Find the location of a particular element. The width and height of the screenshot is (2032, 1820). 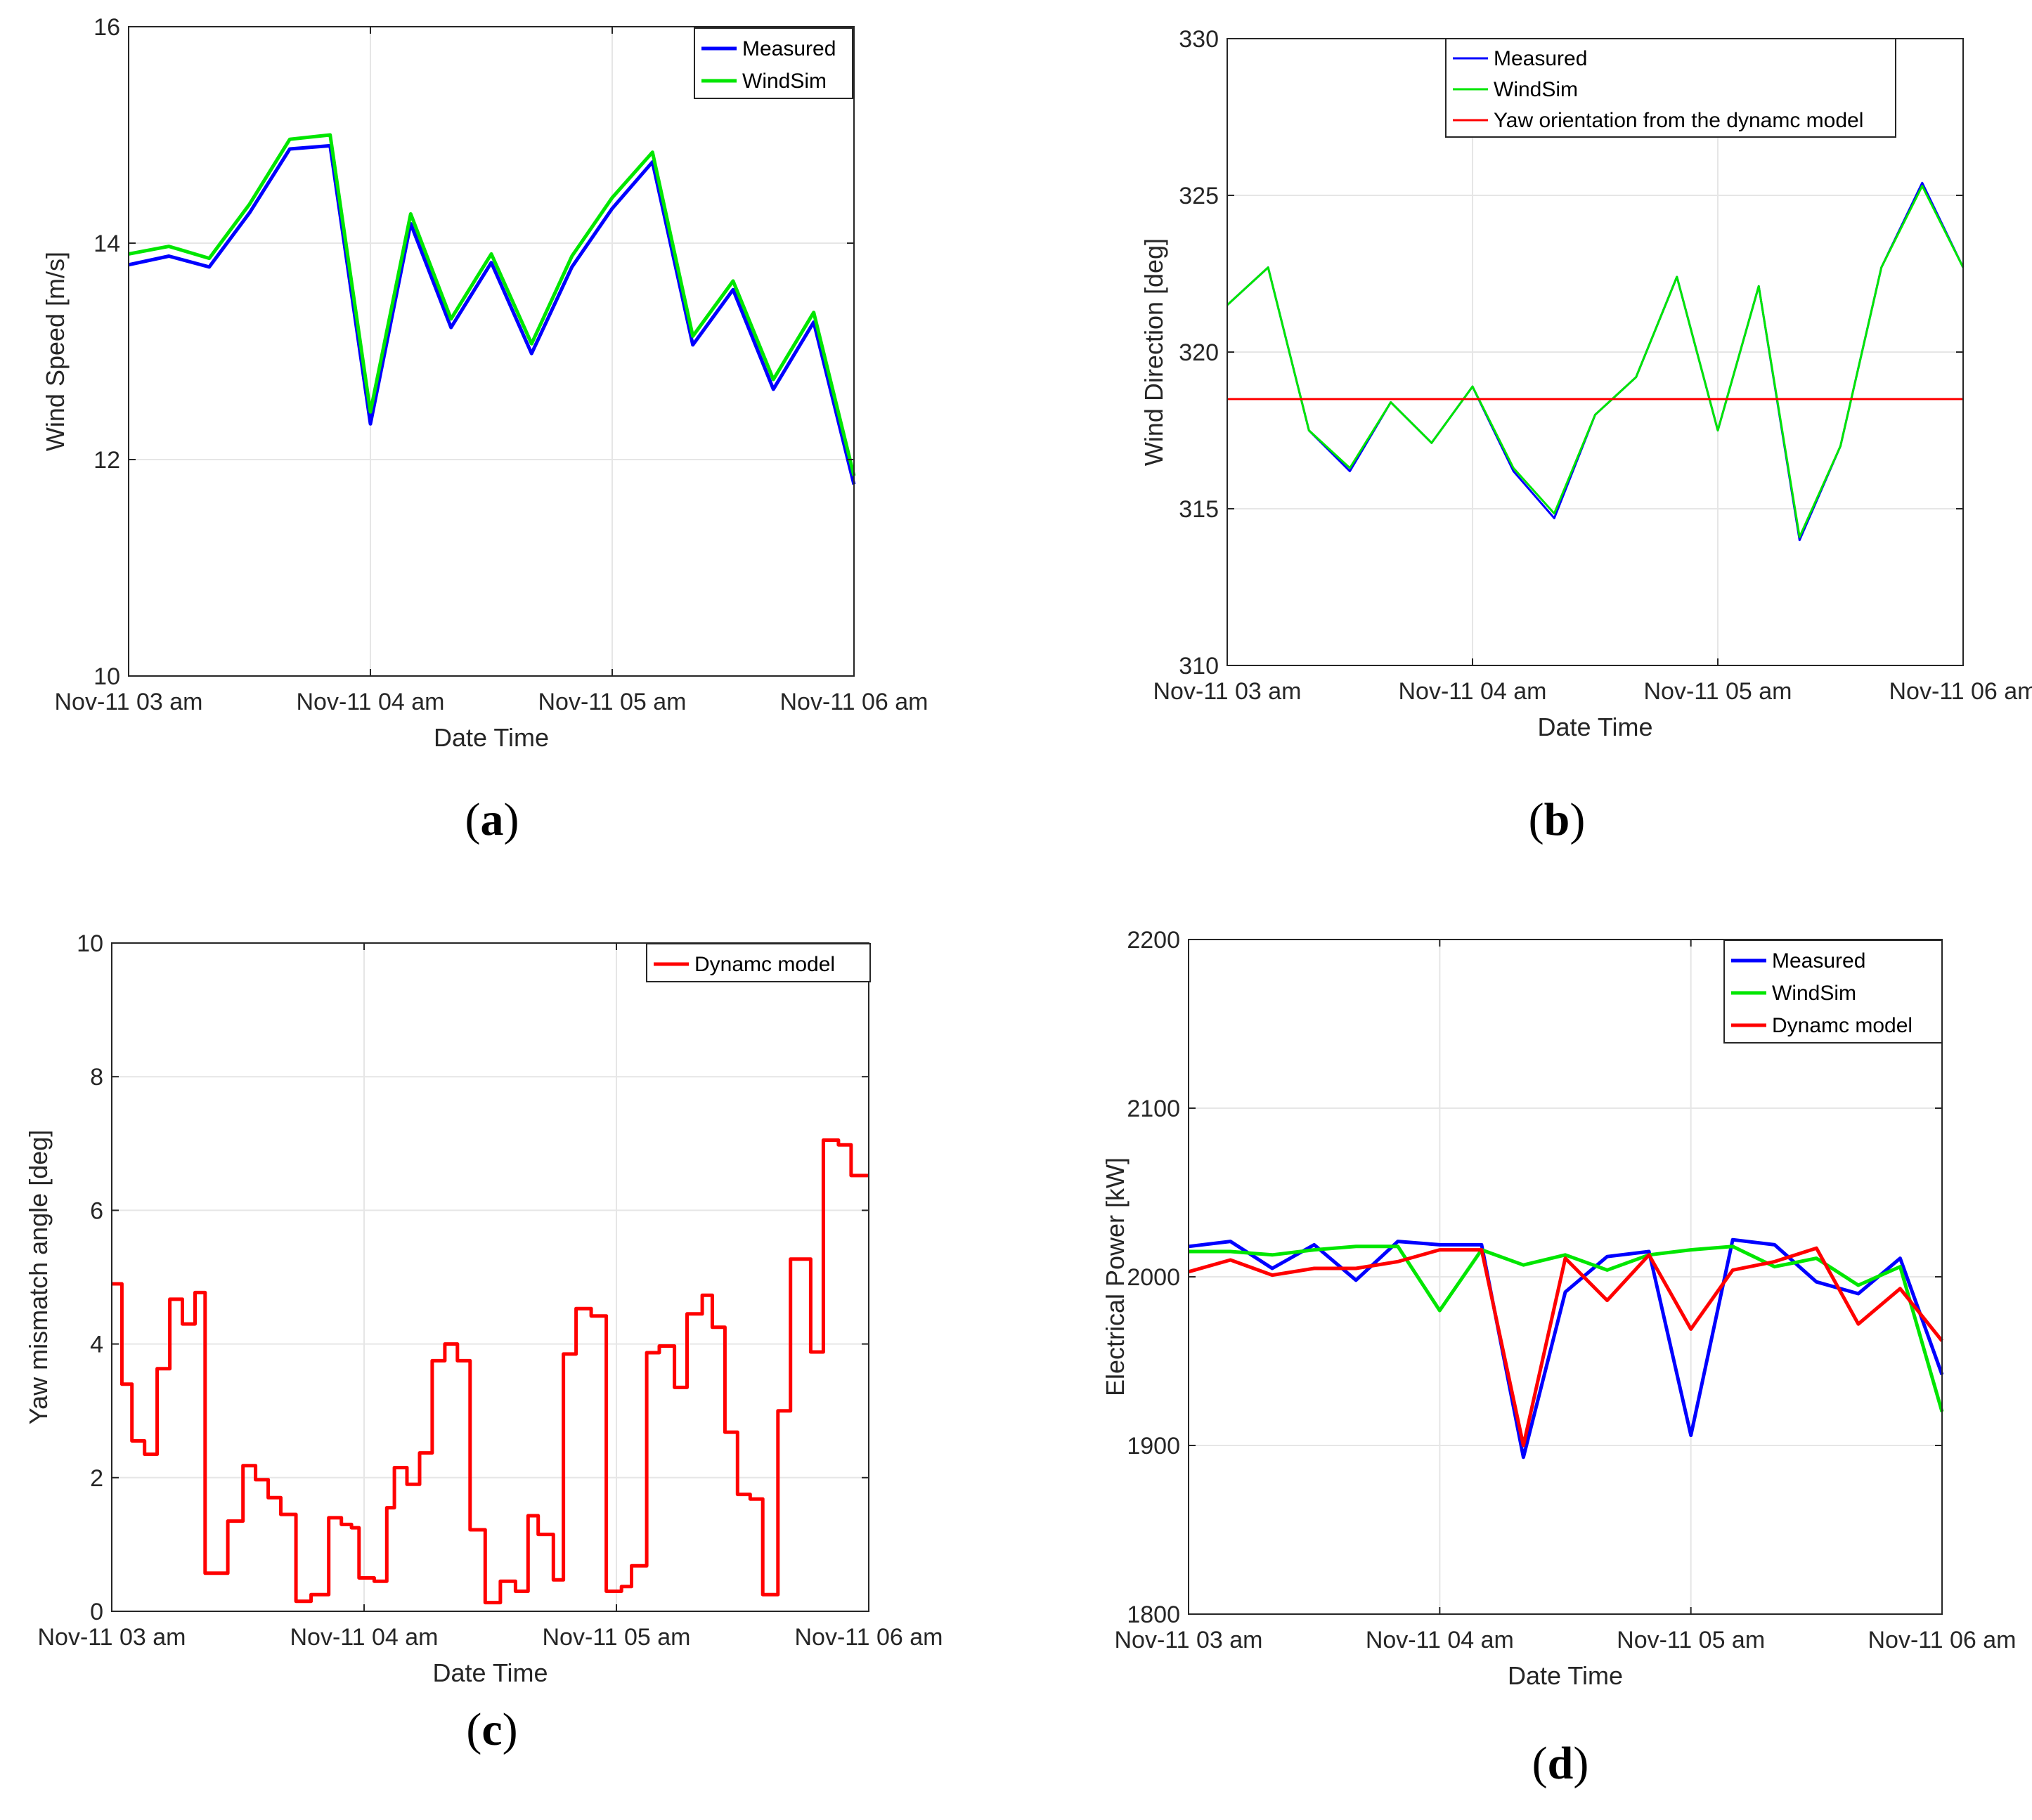

y-tick-label: 4 is located at coordinates (96, 1345).